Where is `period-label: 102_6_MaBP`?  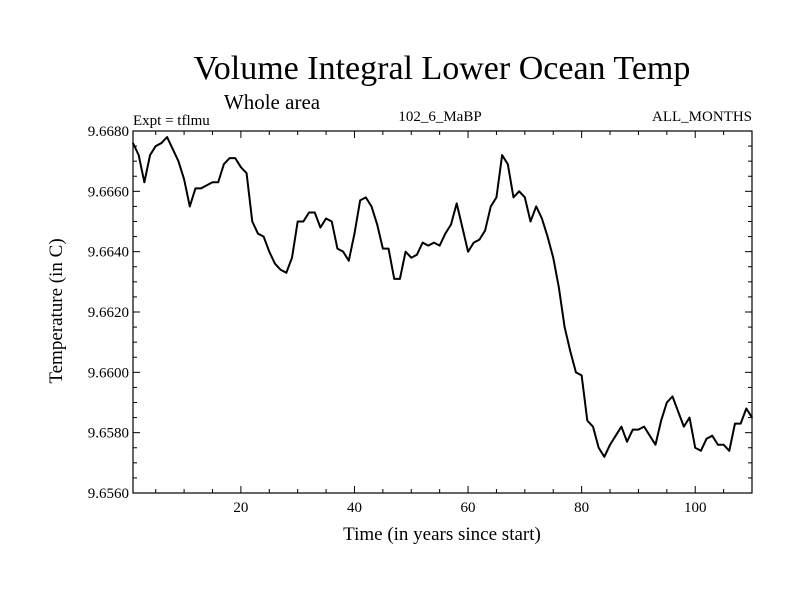 period-label: 102_6_MaBP is located at coordinates (439, 117).